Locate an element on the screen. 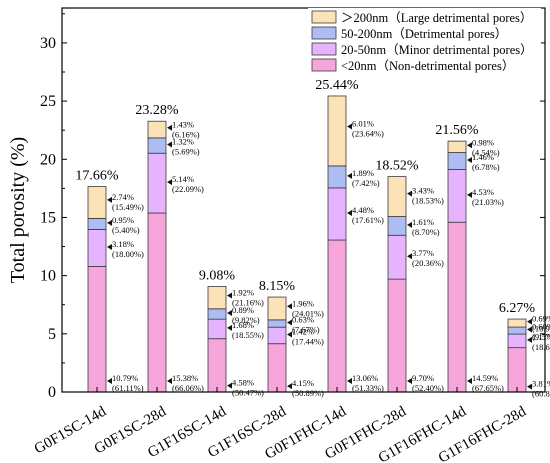 This screenshot has width=550, height=463. segment-share-label: (66.06%) is located at coordinates (188, 388).